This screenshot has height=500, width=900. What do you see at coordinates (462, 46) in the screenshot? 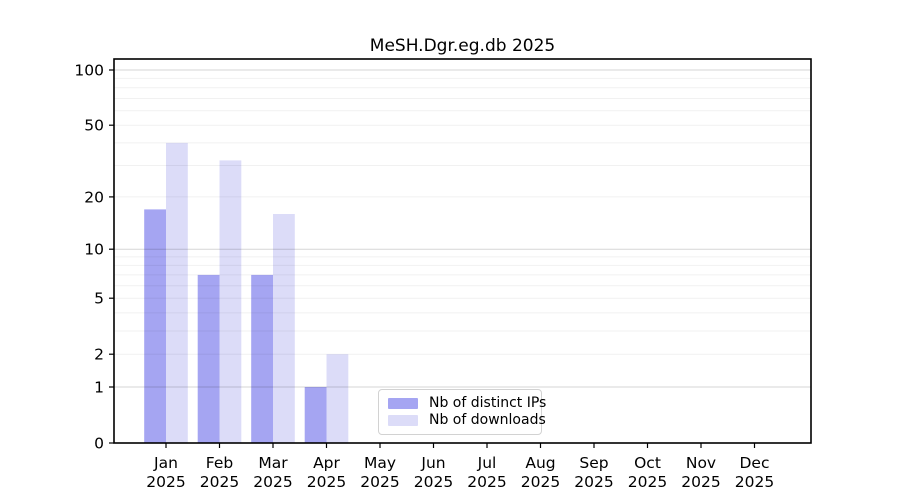
I see `chart-title: MeSH.Dgr.eg.db 2025` at bounding box center [462, 46].